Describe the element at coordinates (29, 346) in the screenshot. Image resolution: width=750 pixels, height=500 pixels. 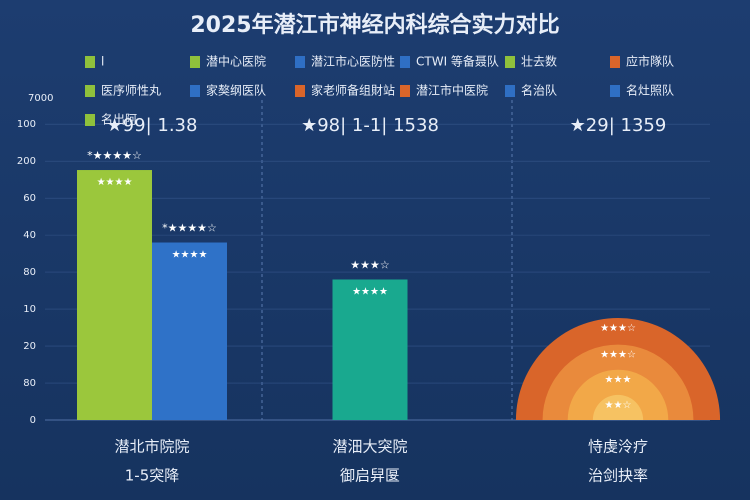
I see `y-tick-label: 20` at that location.